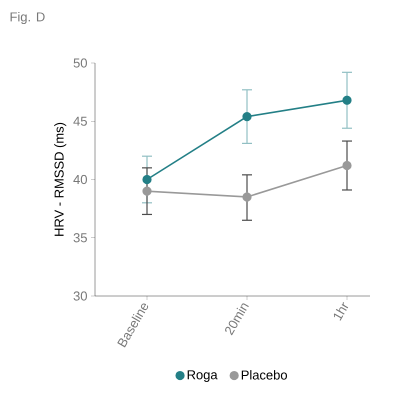 The height and width of the screenshot is (415, 419). Describe the element at coordinates (27, 18) in the screenshot. I see `chart-title: Fig. D` at that location.